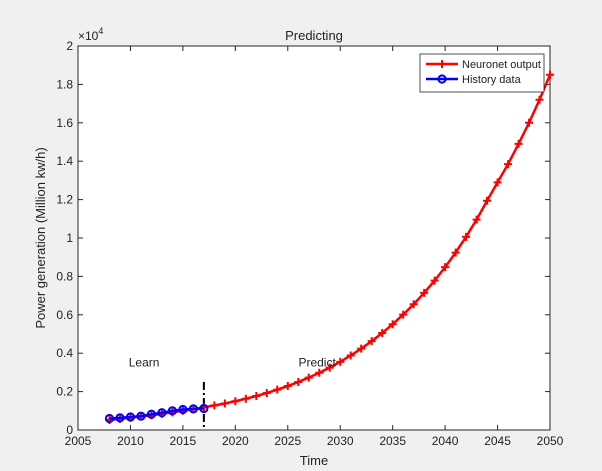  I want to click on y-tick-label: 0.4, so click(64, 353).